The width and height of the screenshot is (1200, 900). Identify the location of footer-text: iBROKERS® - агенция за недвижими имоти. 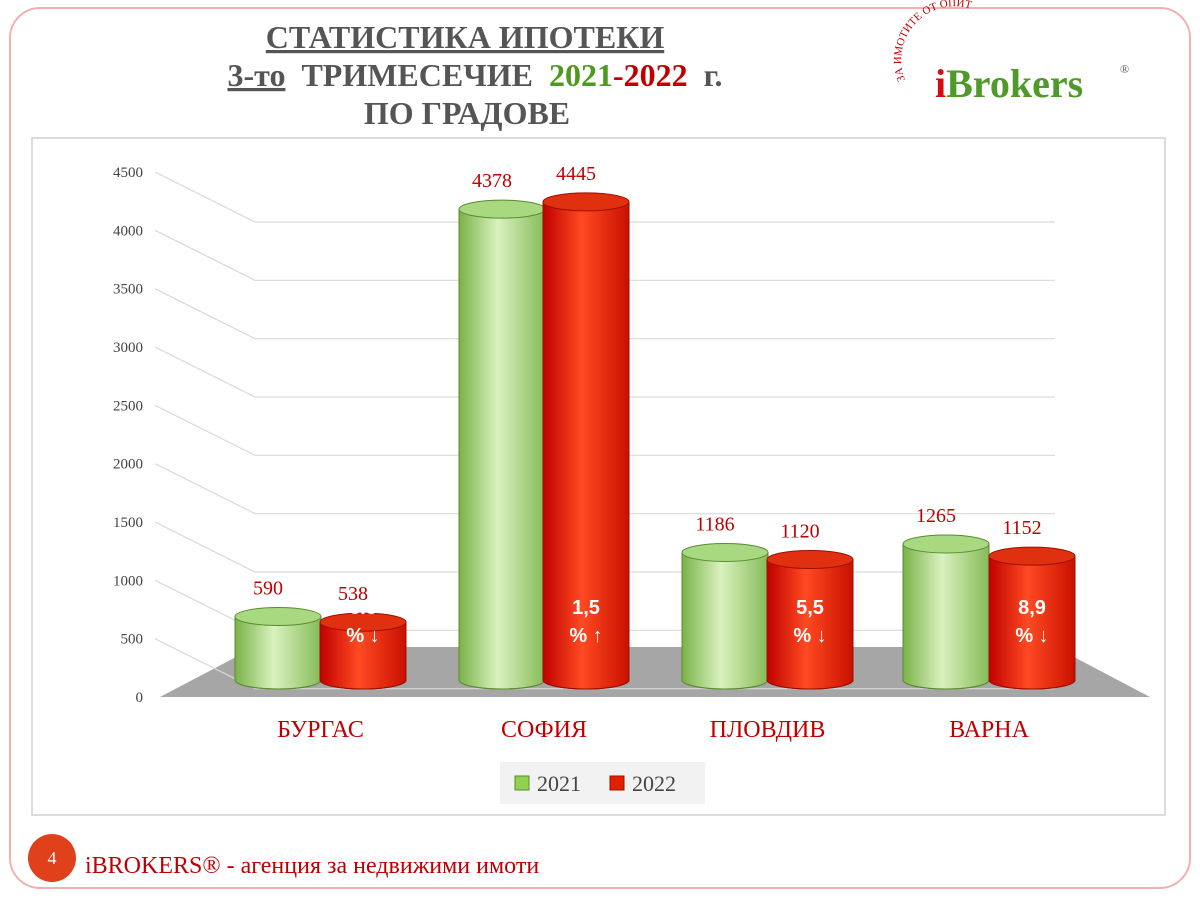
(312, 866).